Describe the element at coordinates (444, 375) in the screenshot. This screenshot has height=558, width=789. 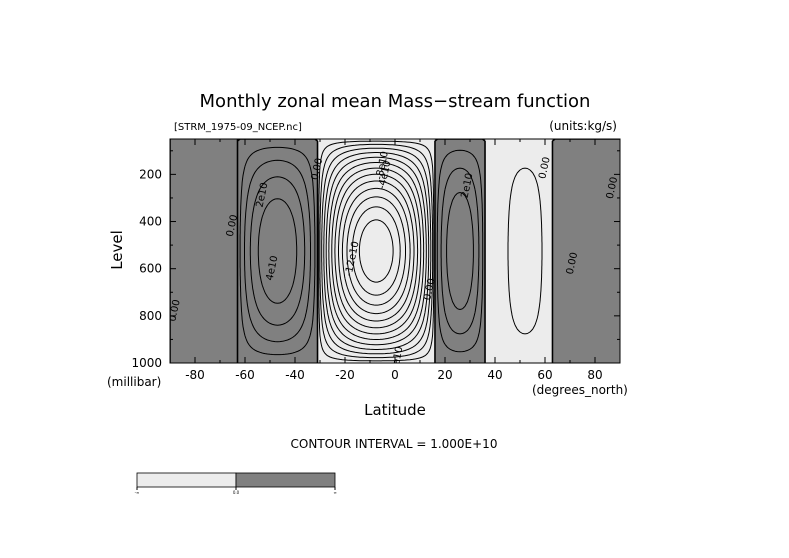
I see `x-tick-label: 20` at that location.